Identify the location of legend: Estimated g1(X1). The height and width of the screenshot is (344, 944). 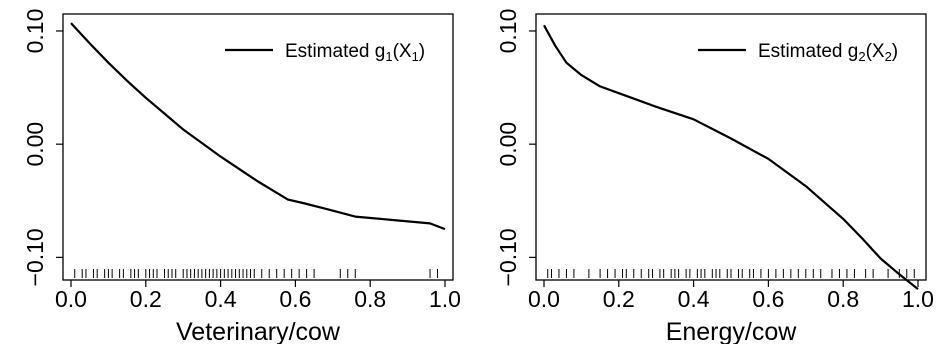
(325, 52).